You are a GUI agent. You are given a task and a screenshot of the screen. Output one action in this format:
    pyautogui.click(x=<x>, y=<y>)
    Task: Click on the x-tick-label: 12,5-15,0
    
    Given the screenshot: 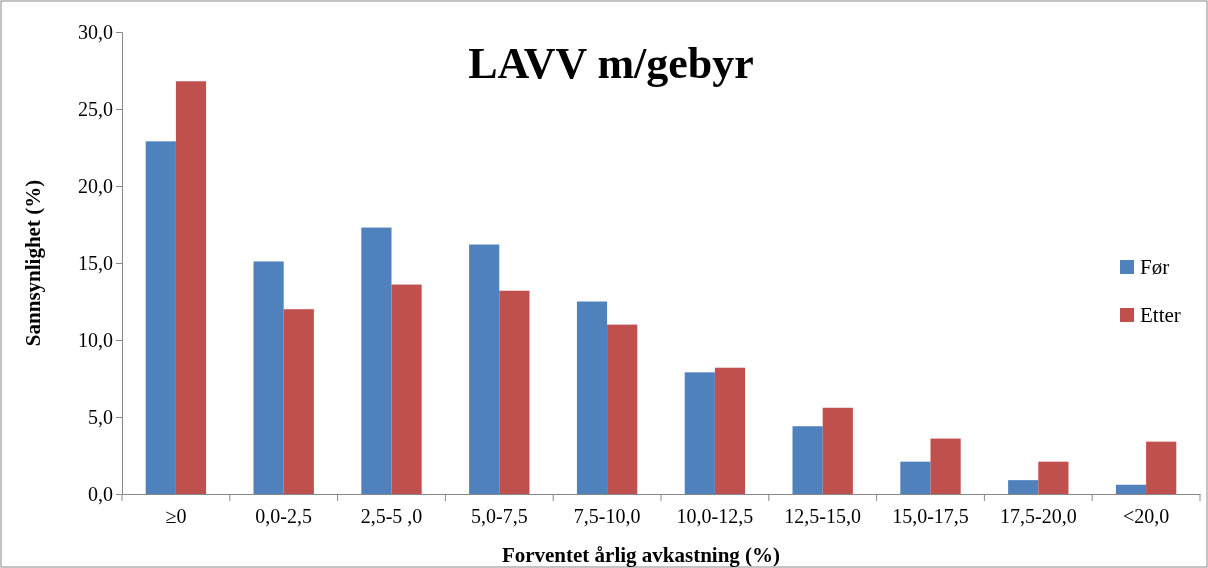 What is the action you would take?
    pyautogui.click(x=823, y=516)
    